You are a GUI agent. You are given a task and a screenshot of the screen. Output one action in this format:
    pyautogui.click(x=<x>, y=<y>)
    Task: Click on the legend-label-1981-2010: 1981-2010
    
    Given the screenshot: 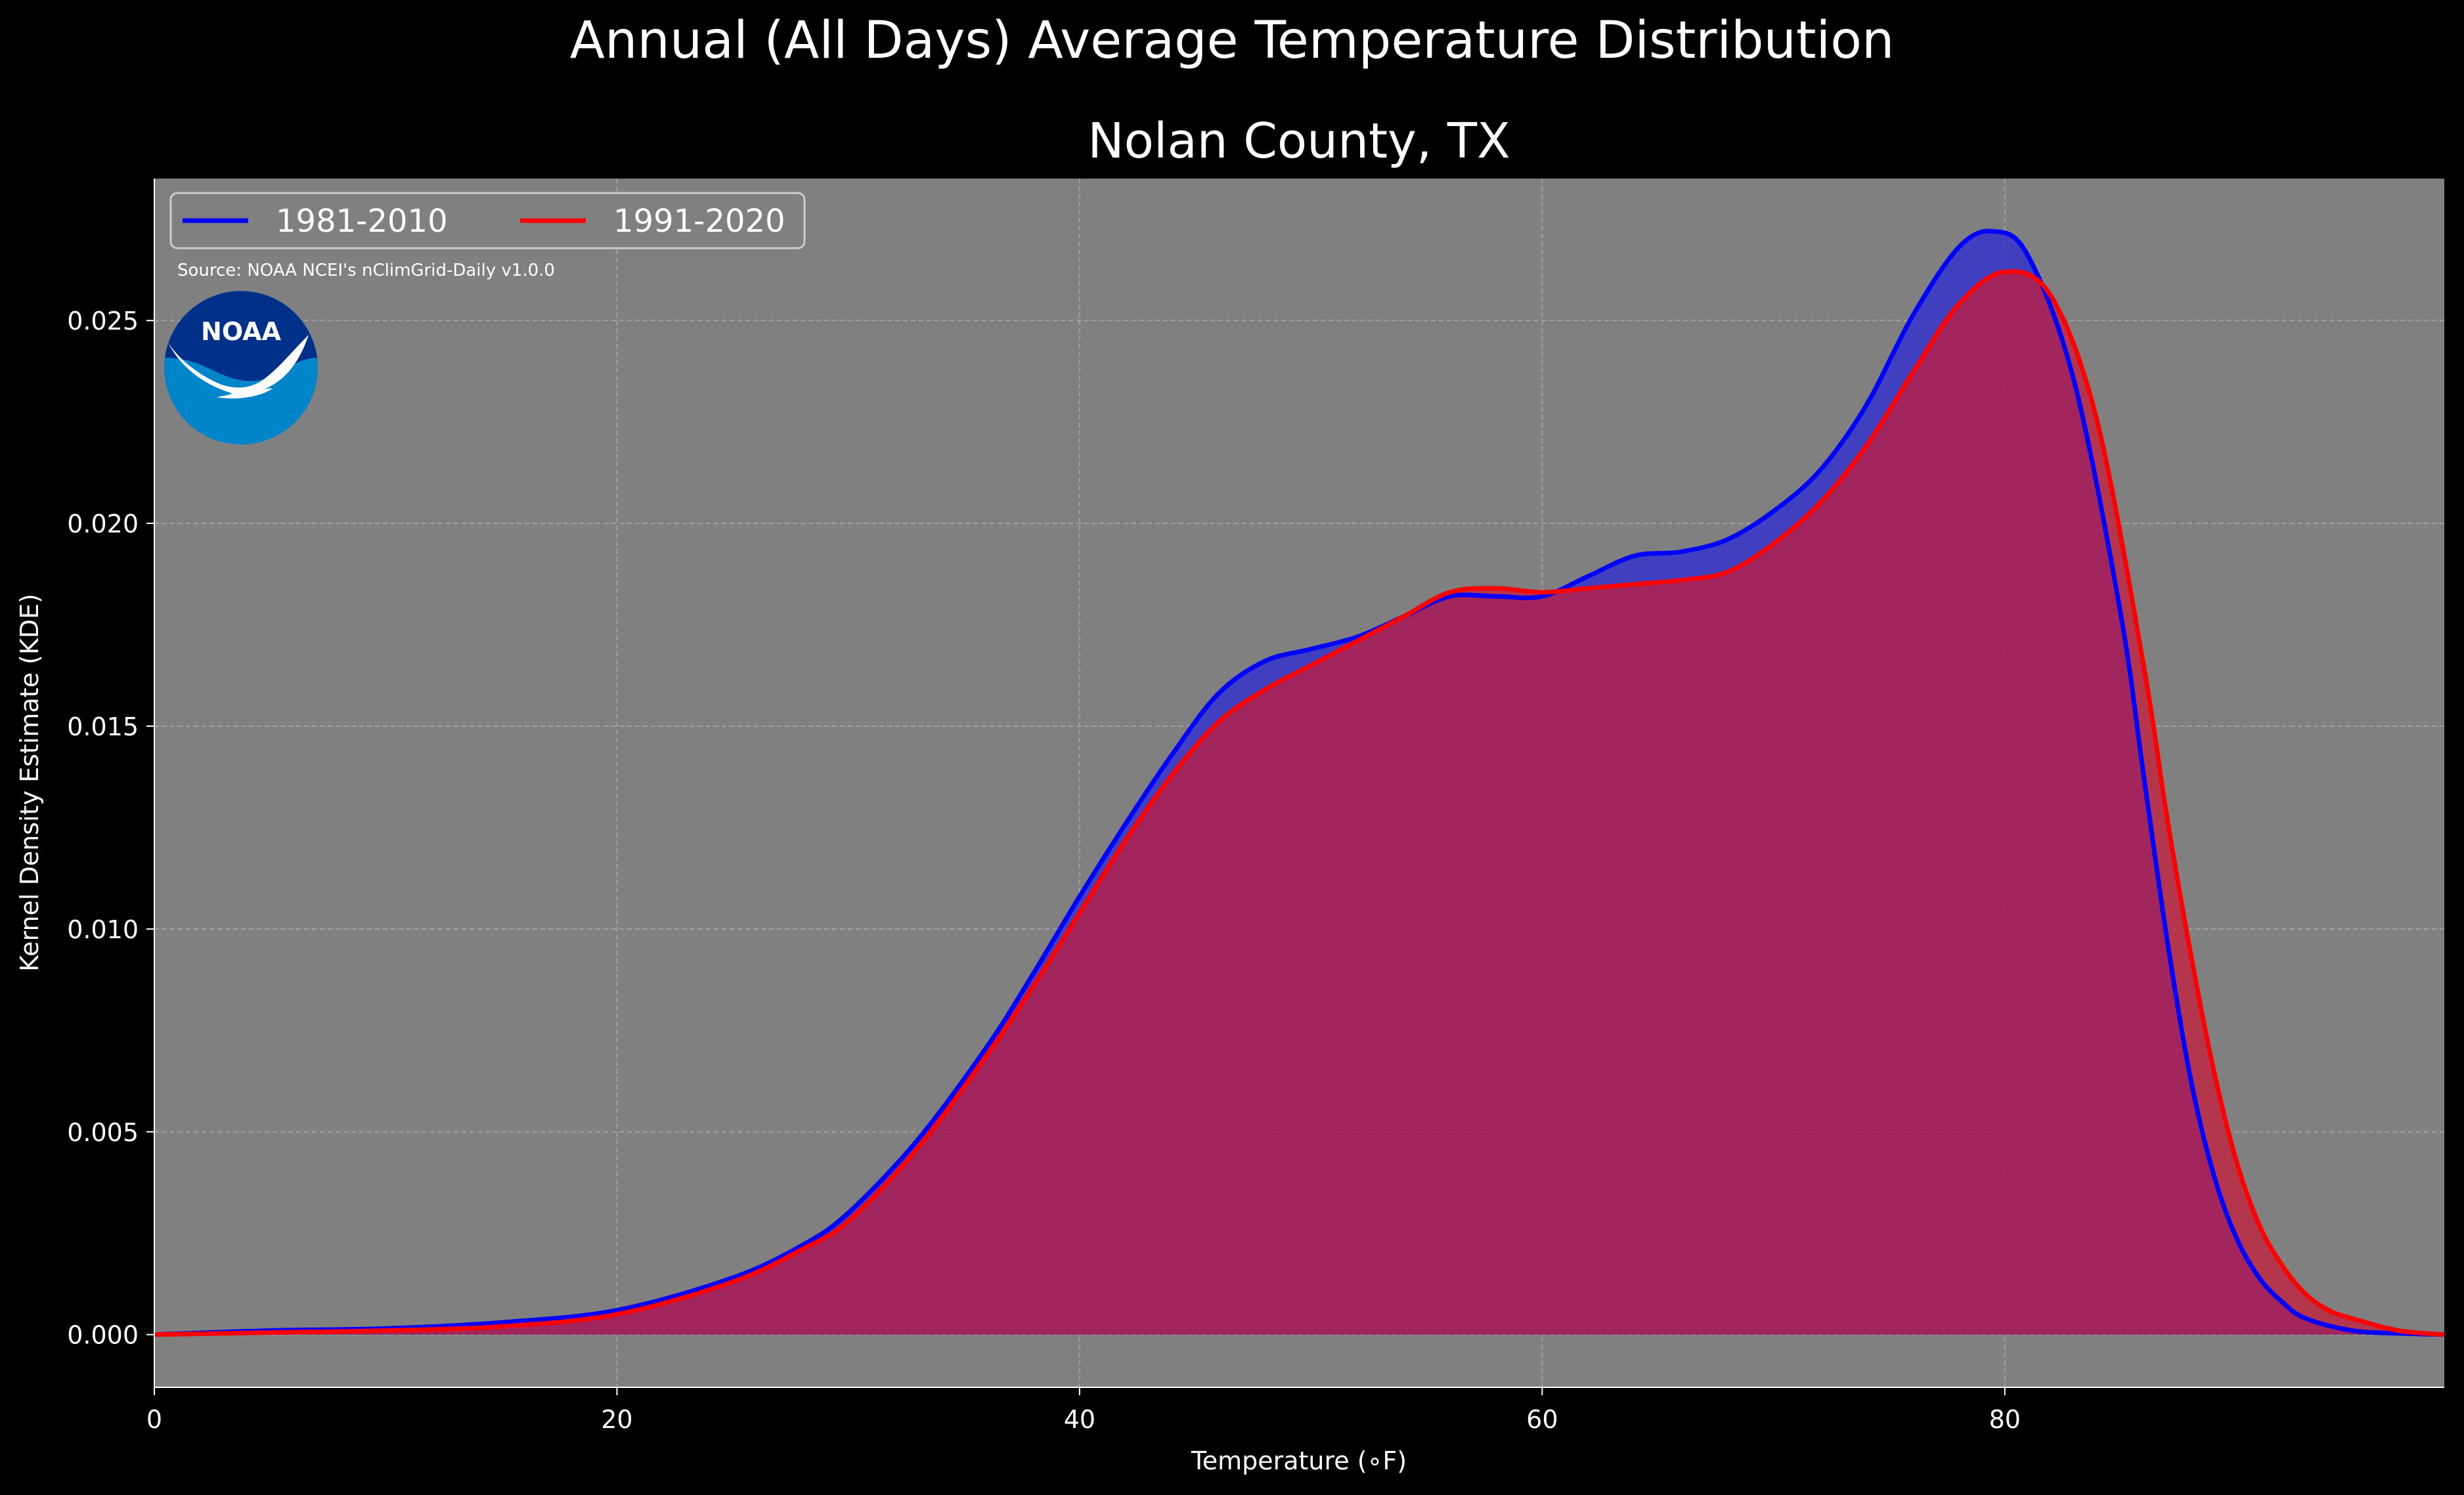 What is the action you would take?
    pyautogui.click(x=362, y=221)
    